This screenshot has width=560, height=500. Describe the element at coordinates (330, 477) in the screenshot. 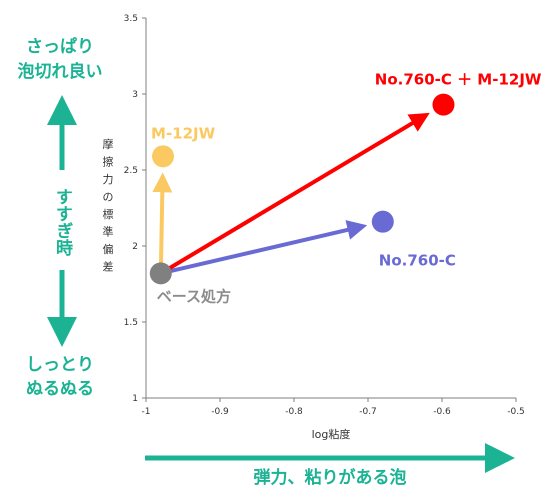

I see `annotation-bottom-arrow-label: 弾力、粘りがある泡` at that location.